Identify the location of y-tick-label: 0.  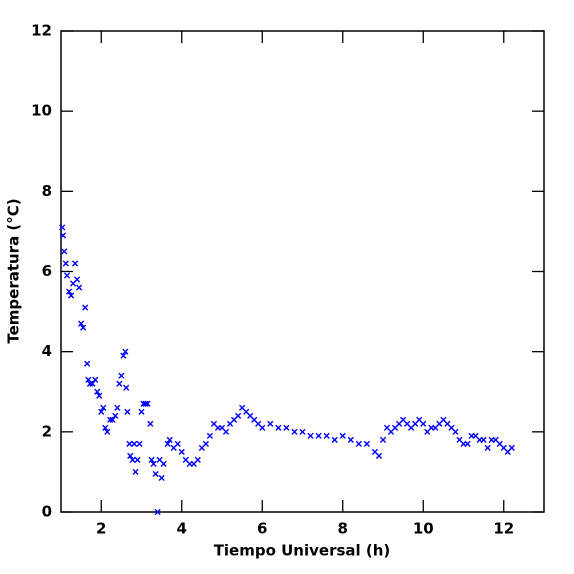
(47, 512).